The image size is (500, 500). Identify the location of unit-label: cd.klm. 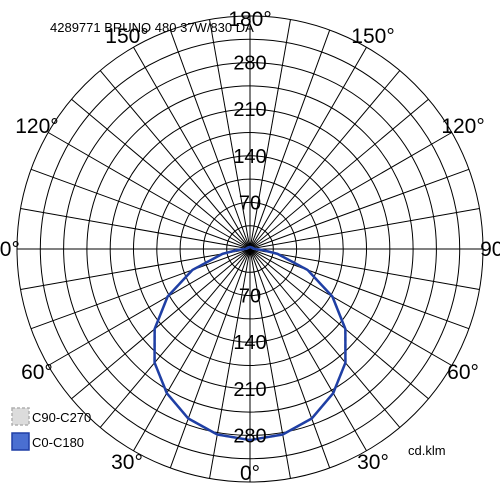
(427, 450).